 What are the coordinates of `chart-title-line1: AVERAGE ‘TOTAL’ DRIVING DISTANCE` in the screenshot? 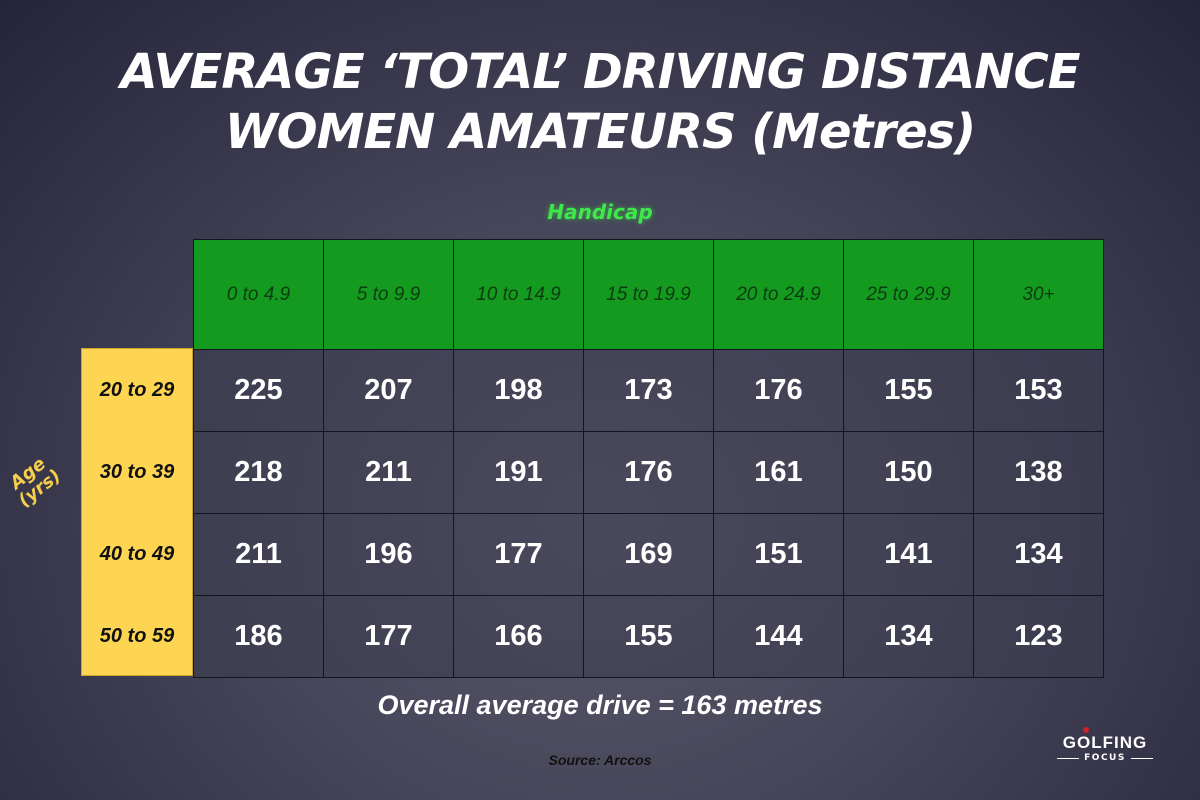 It's located at (600, 72).